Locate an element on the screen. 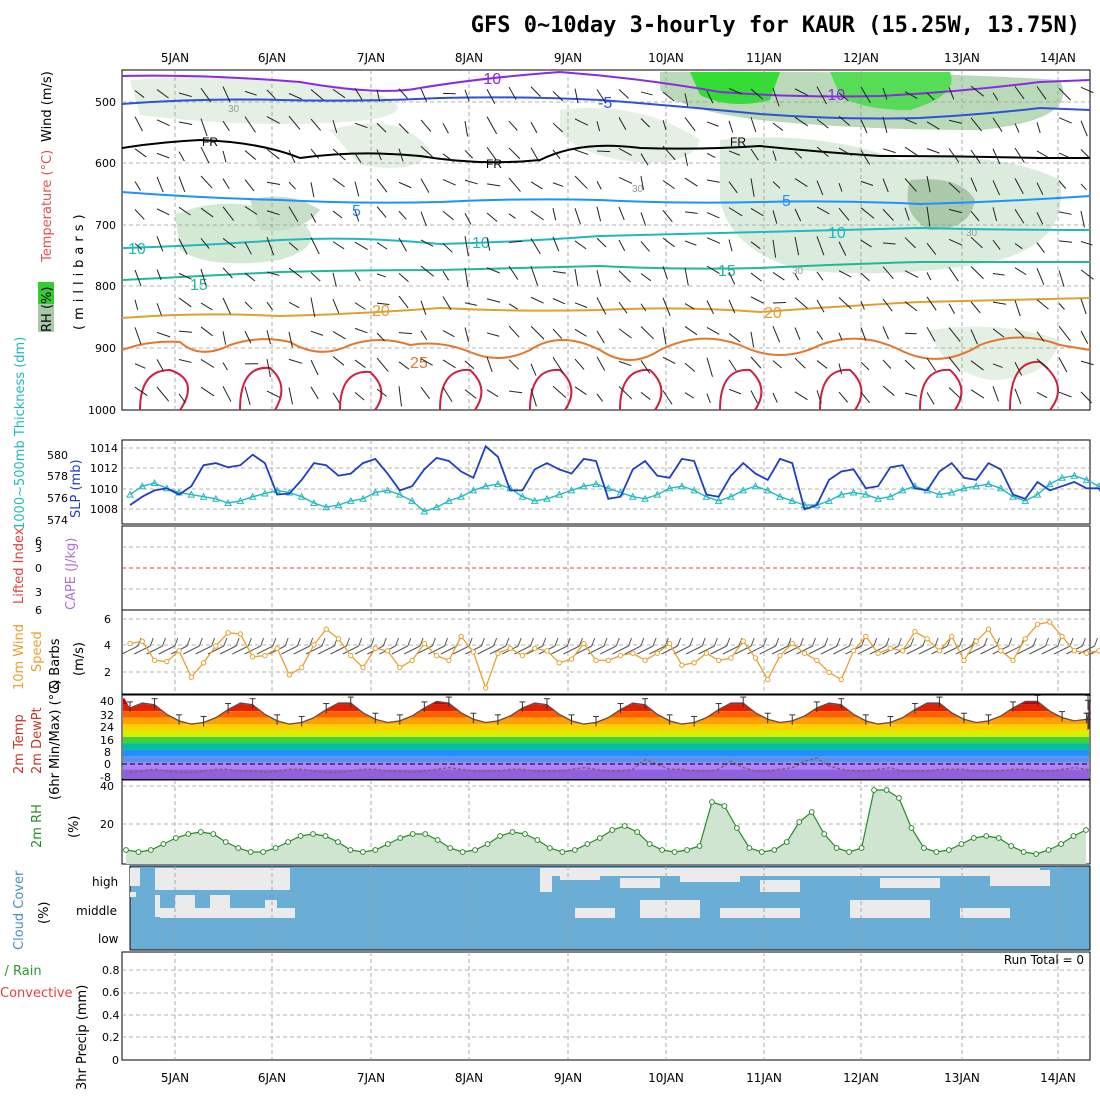 The height and width of the screenshot is (1100, 1100). temp-color-band is located at coordinates (606, 746).